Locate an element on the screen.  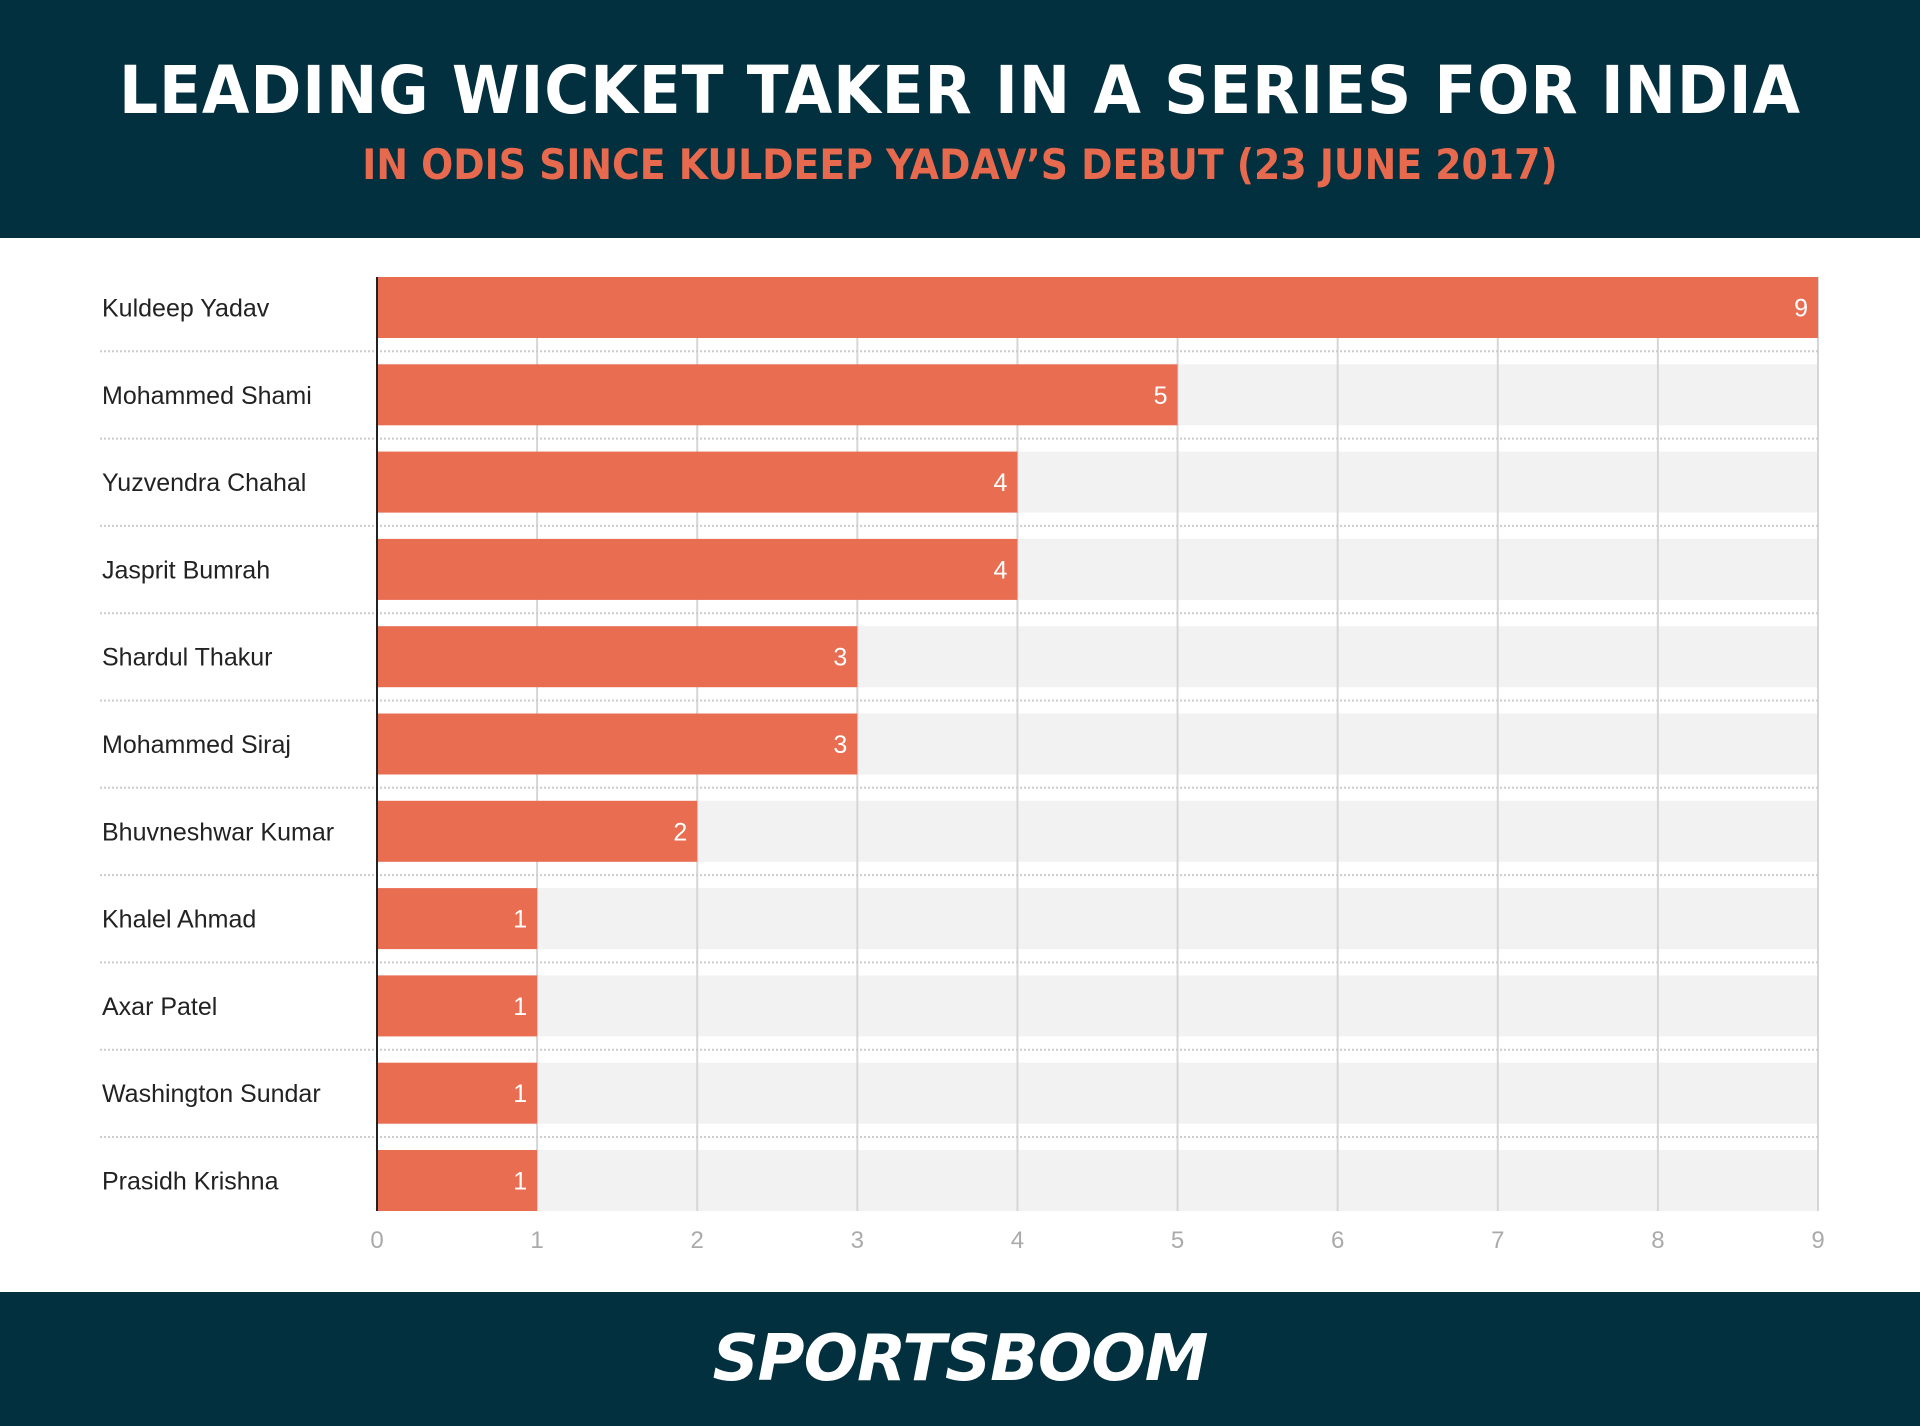
category-label: Jasprit Bumrah is located at coordinates (186, 570).